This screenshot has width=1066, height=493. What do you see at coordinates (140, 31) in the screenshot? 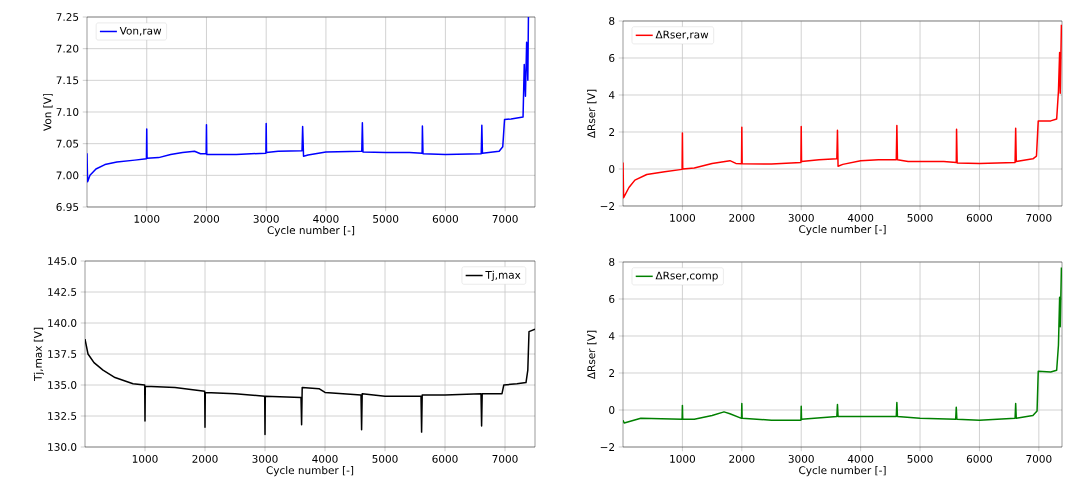
I see `legend-label: Von,raw` at bounding box center [140, 31].